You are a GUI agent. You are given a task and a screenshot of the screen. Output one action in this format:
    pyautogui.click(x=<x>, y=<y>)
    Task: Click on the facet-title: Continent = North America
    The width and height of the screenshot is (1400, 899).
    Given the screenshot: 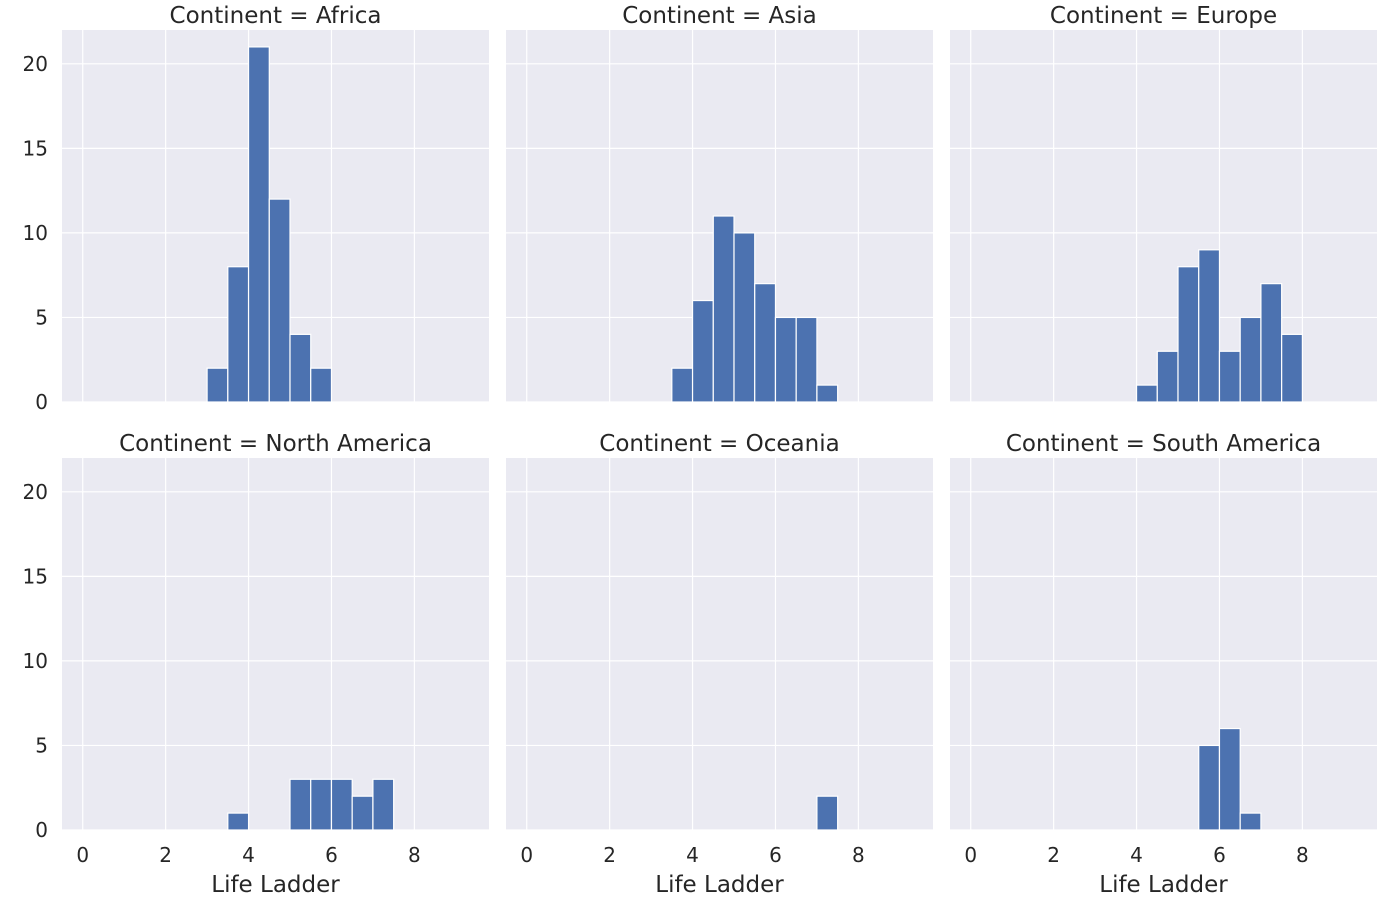 What is the action you would take?
    pyautogui.click(x=275, y=444)
    